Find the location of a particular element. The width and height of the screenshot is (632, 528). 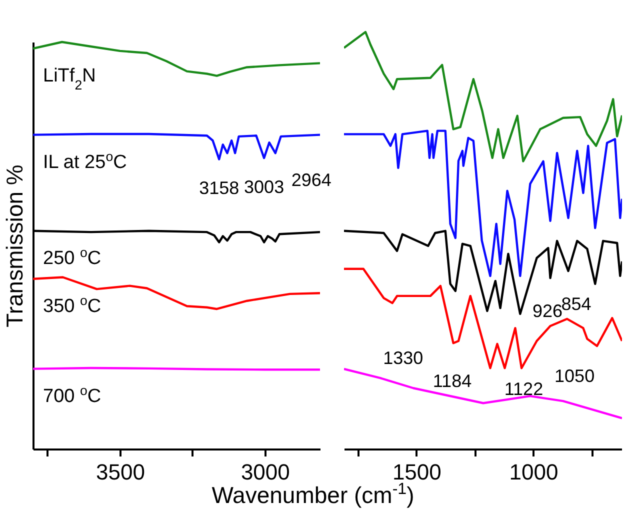

annotation: 1050 is located at coordinates (574, 376).